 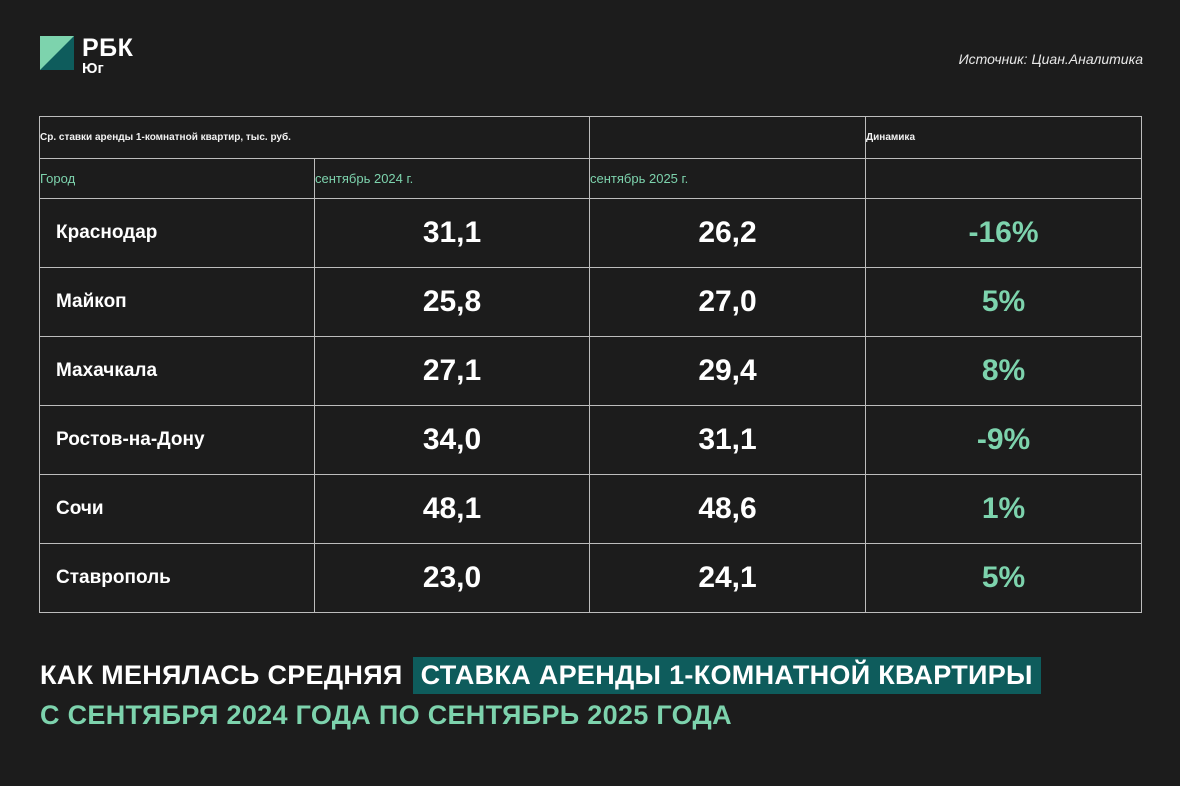 I want to click on table-row: Майкоп 25,8 27,0 5%, so click(x=591, y=302).